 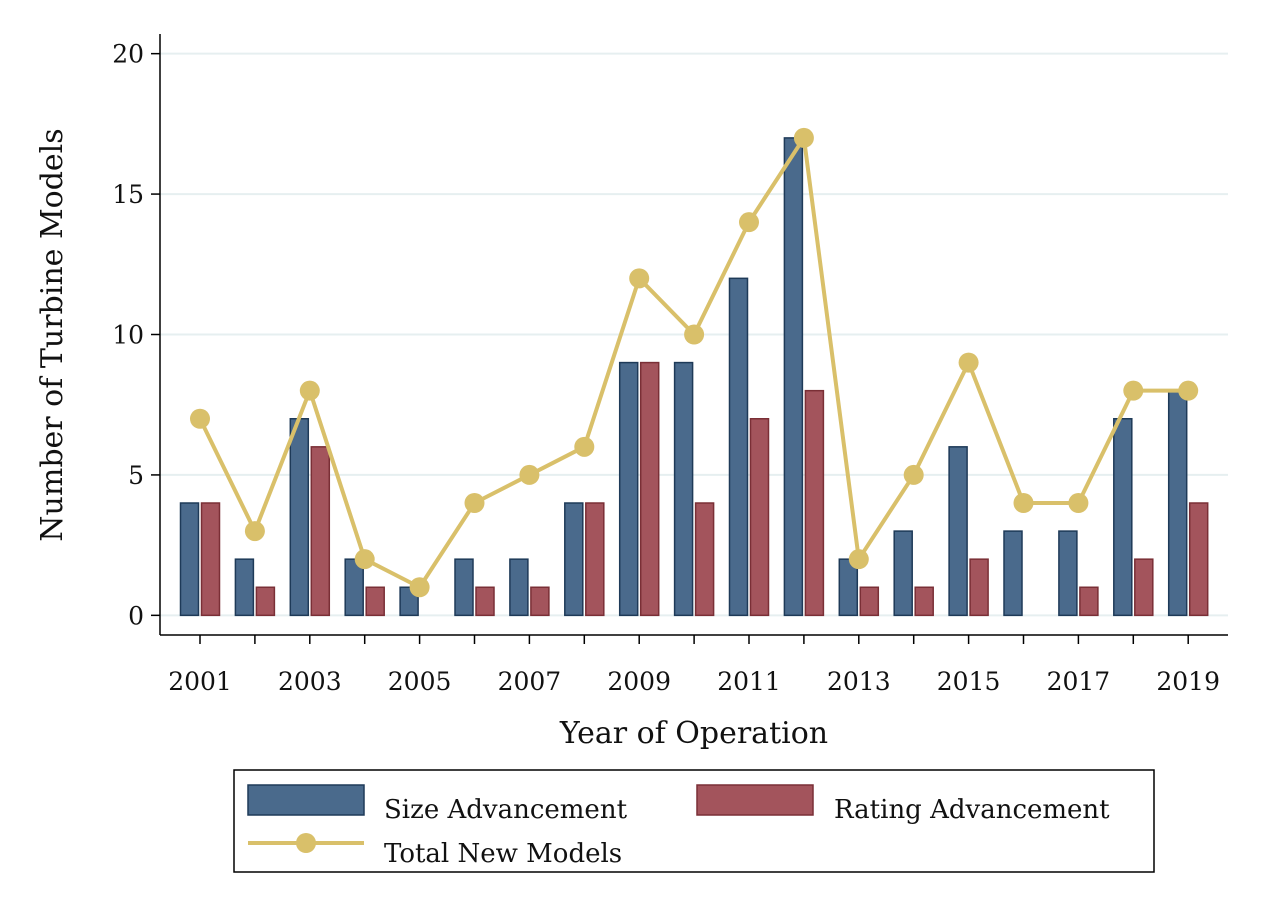 I want to click on bar-size-advancement-2003, so click(x=299, y=517).